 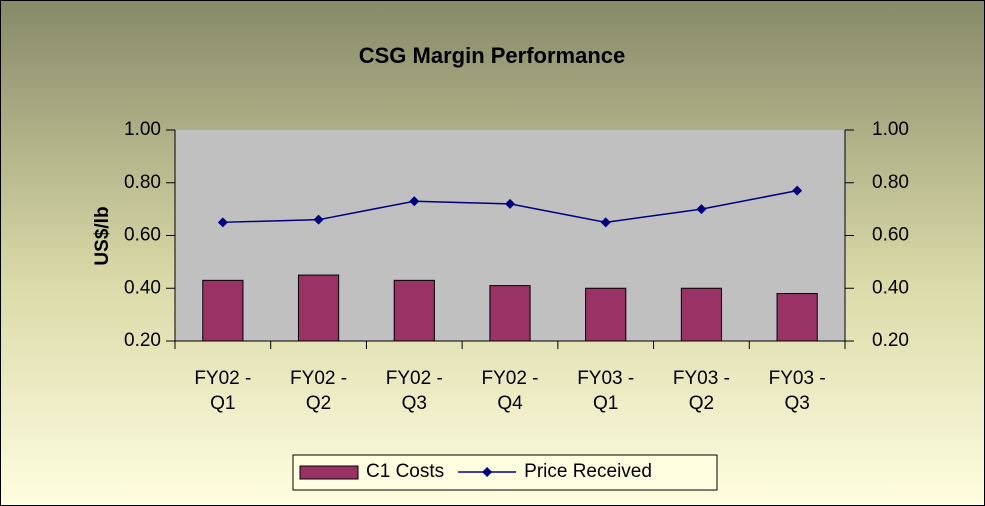 What do you see at coordinates (142, 129) in the screenshot?
I see `y-tick-label: 1.00` at bounding box center [142, 129].